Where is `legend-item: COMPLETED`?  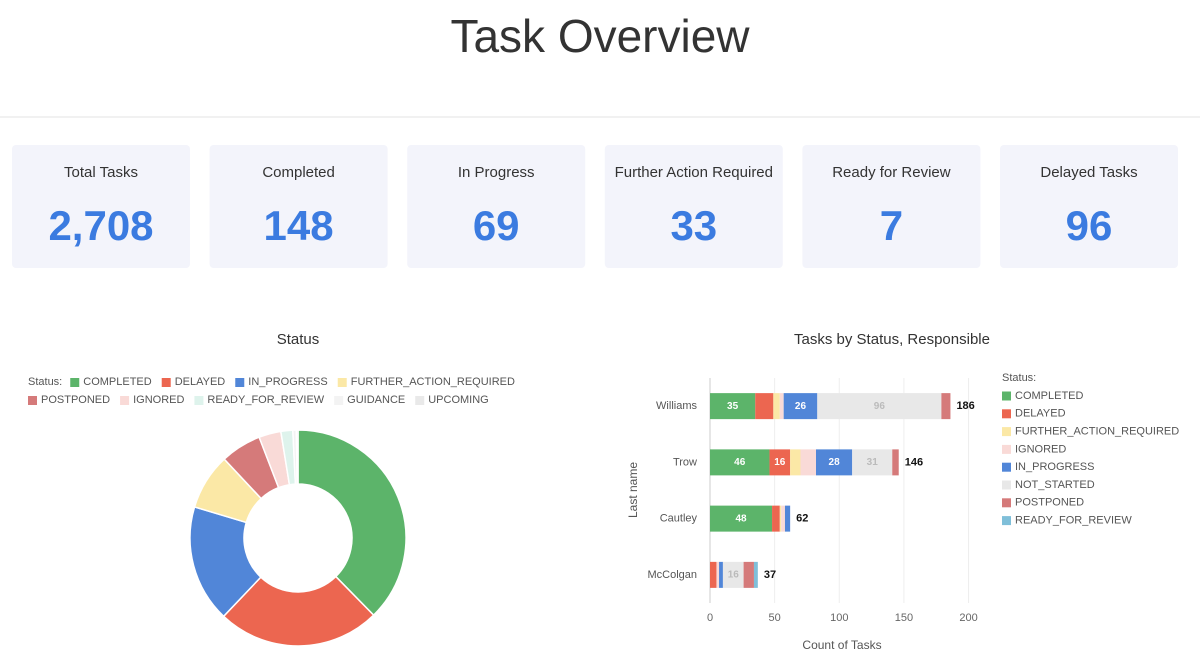
legend-item: COMPLETED is located at coordinates (111, 382).